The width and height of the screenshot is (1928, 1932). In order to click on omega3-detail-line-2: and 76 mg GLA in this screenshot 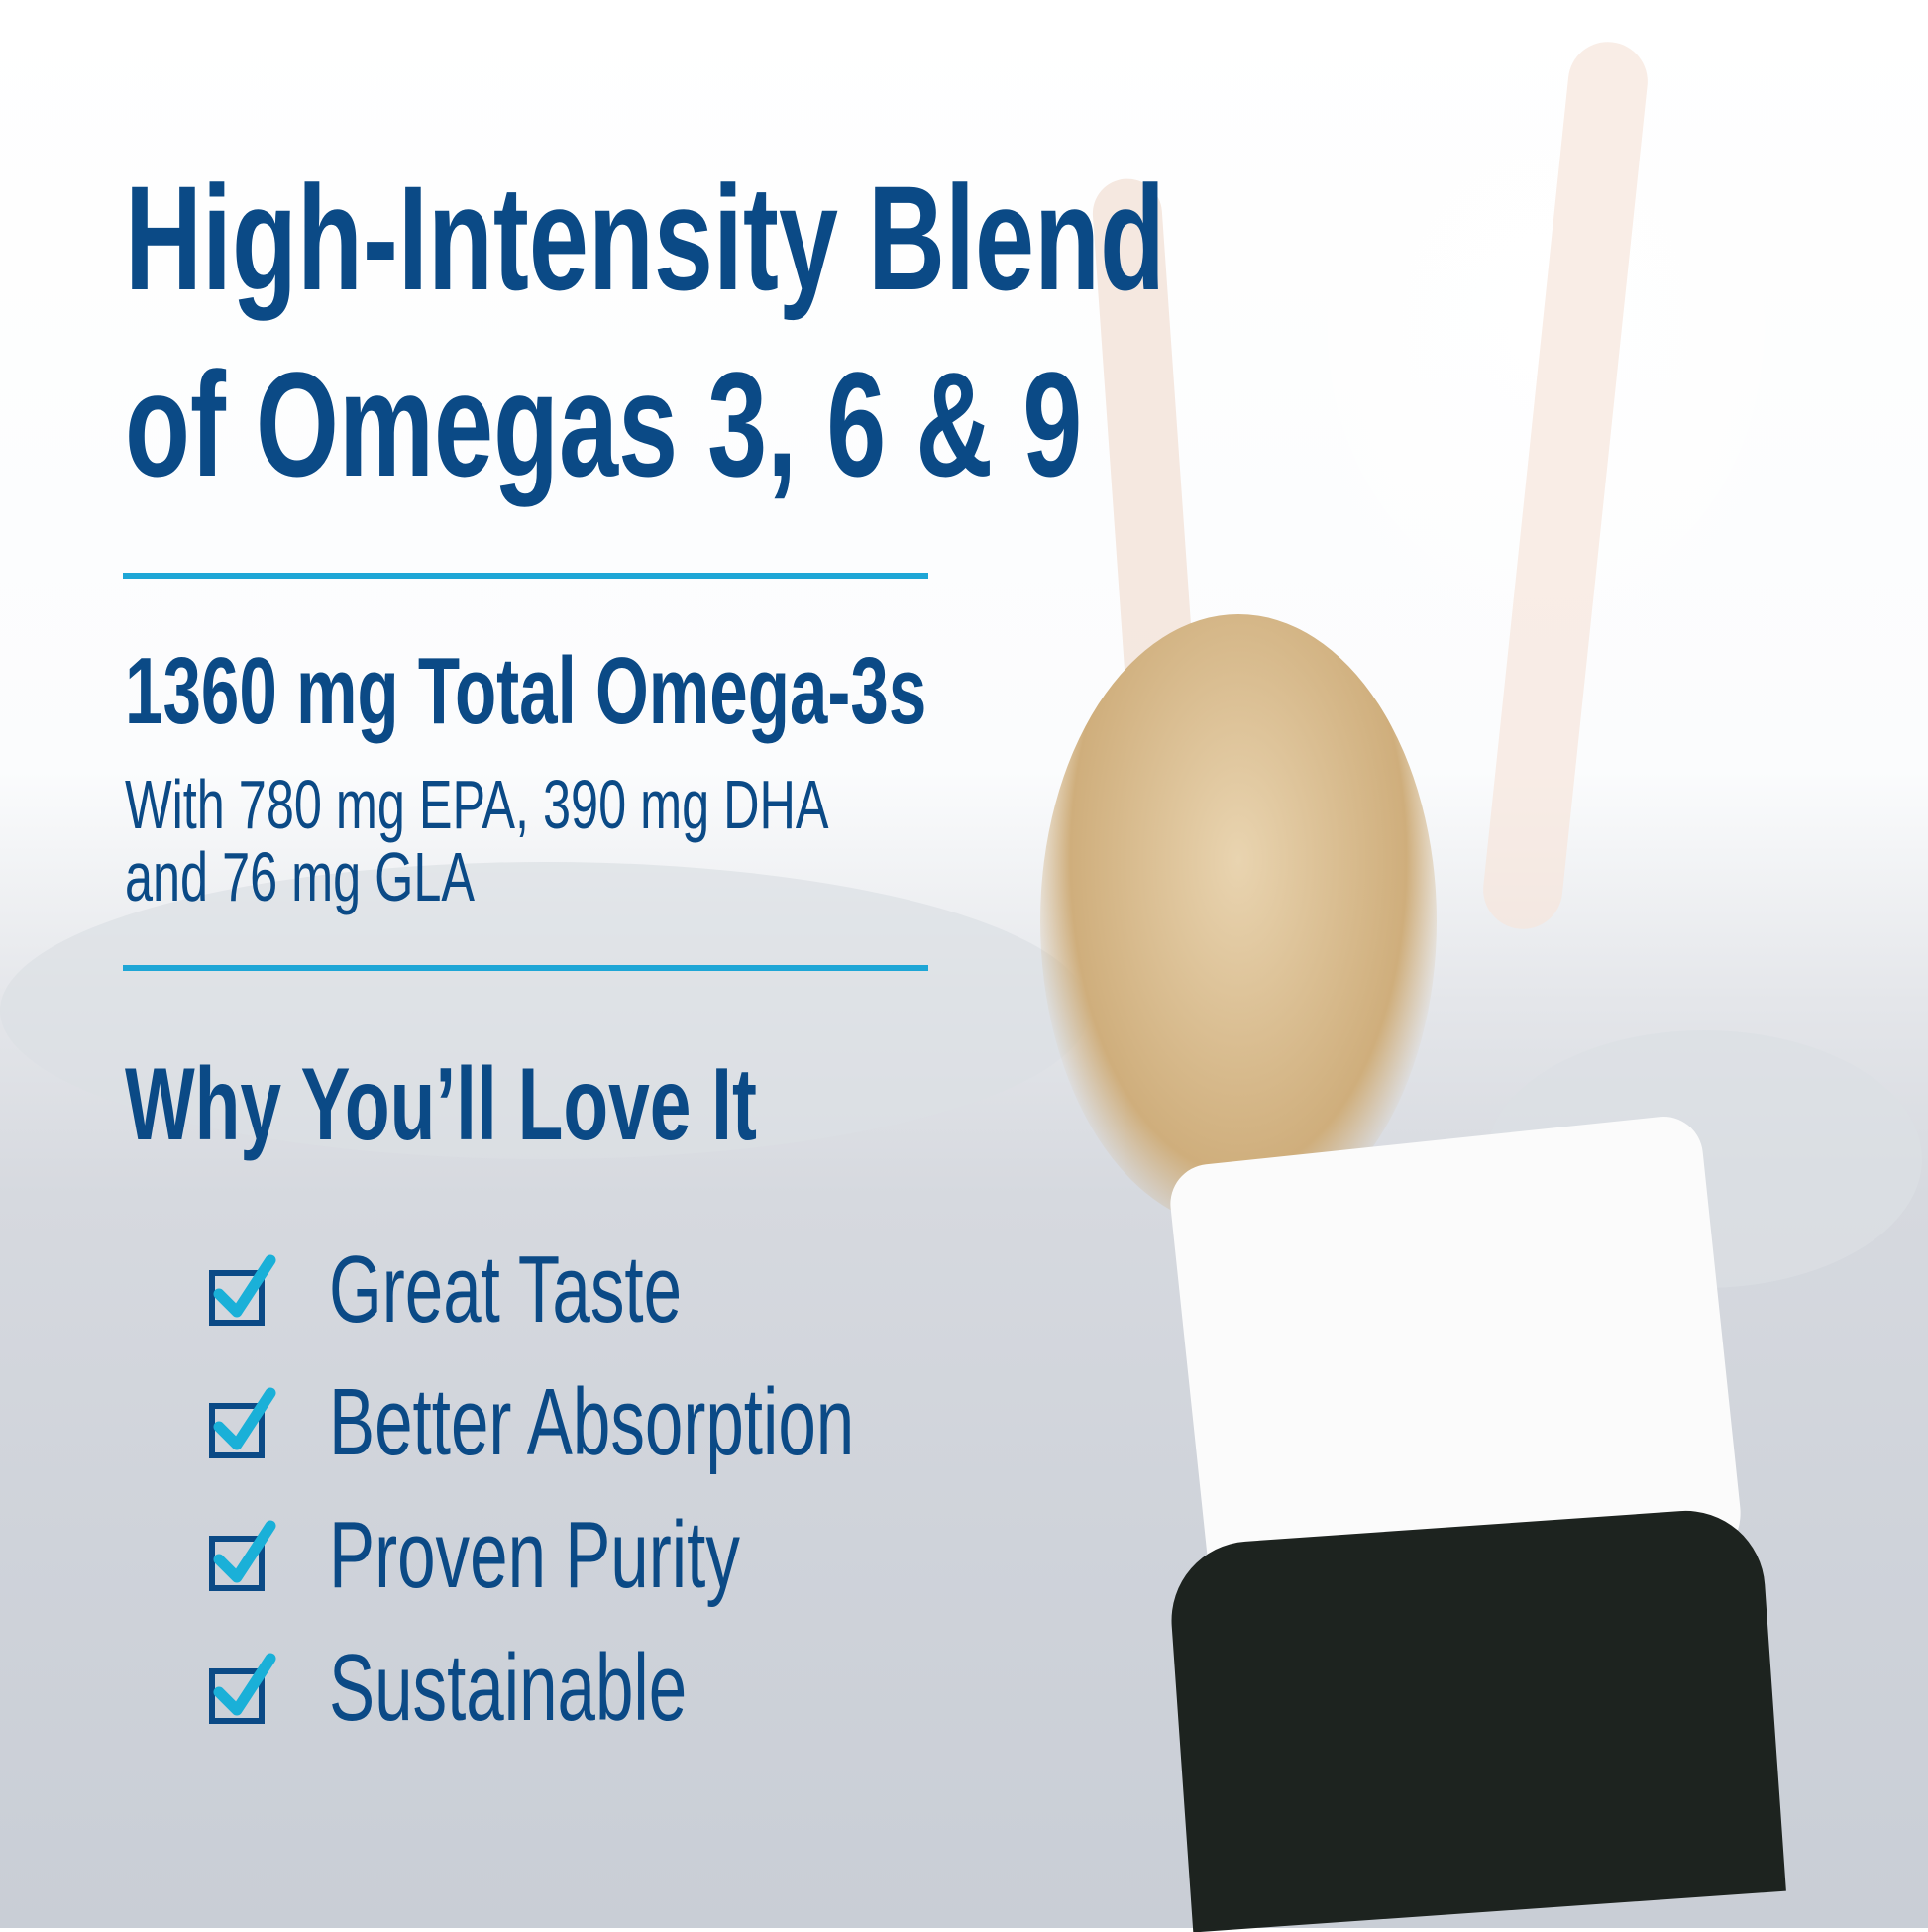, I will do `click(300, 877)`.